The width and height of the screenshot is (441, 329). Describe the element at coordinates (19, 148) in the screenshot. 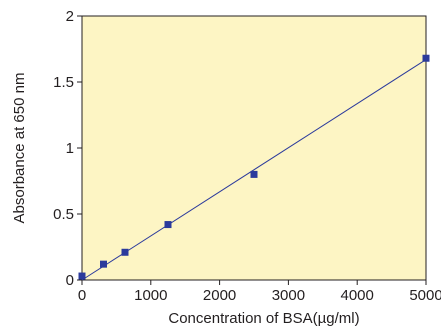

I see `y-axis-label: Absorbance at 650 nm` at that location.